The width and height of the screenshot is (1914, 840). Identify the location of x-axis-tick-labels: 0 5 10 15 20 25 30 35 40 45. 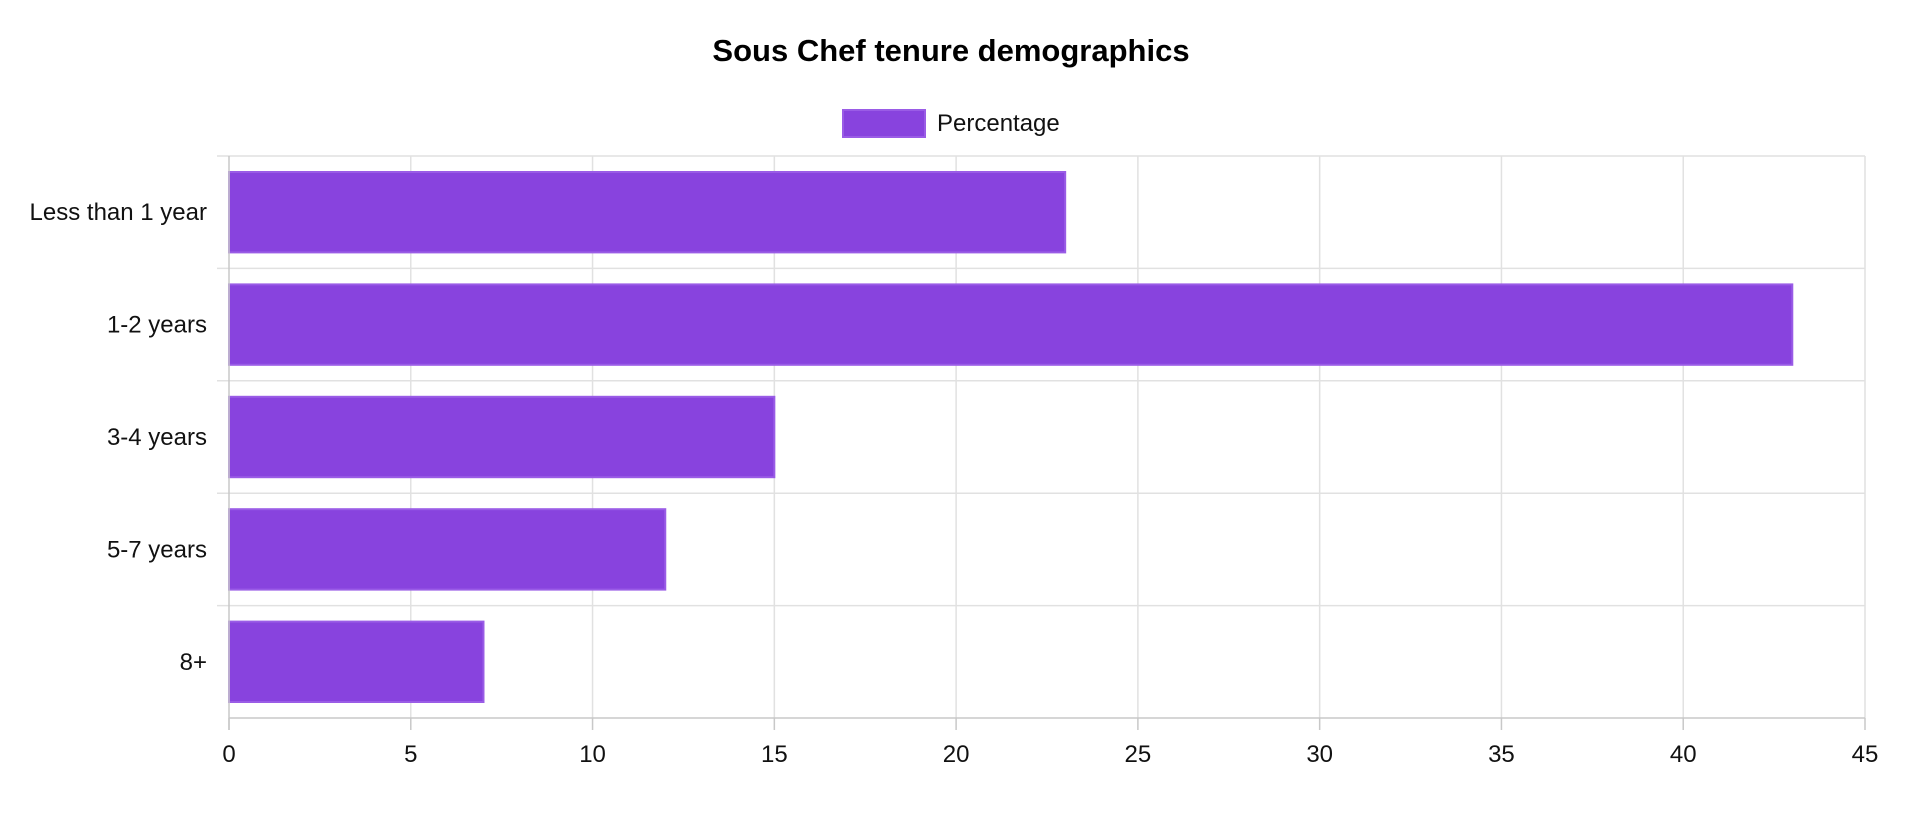
(1050, 754).